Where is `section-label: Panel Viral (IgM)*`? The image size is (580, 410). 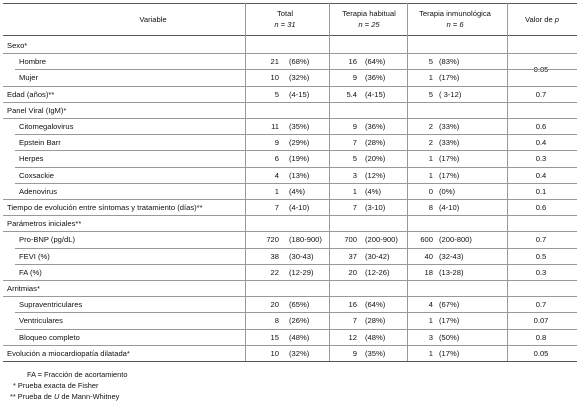 section-label: Panel Viral (IgM)* is located at coordinates (37, 110).